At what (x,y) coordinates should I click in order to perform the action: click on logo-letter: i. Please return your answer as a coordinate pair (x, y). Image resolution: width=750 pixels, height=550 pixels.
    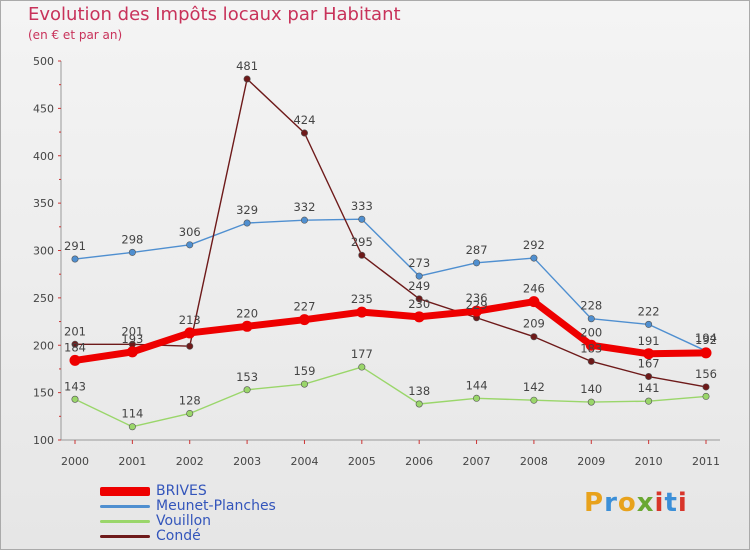
    Looking at the image, I should click on (682, 503).